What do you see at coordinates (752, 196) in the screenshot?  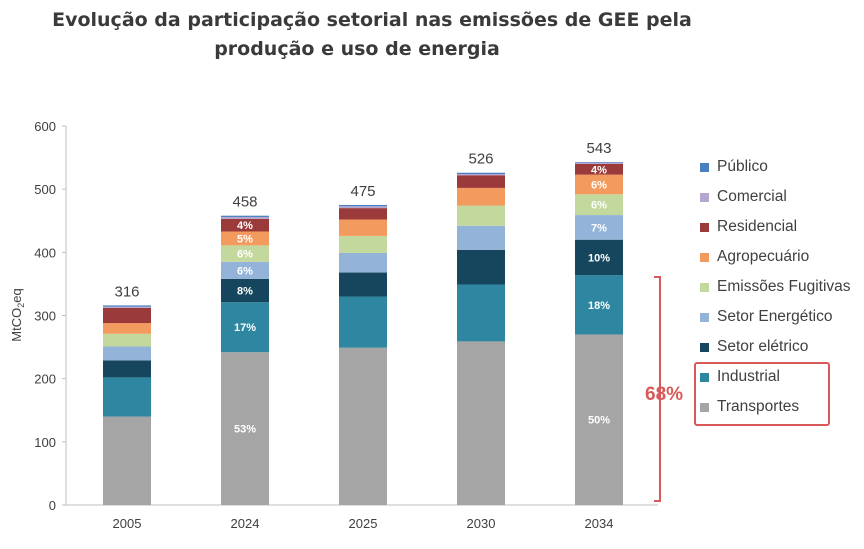 I see `legend-label: Comercial` at bounding box center [752, 196].